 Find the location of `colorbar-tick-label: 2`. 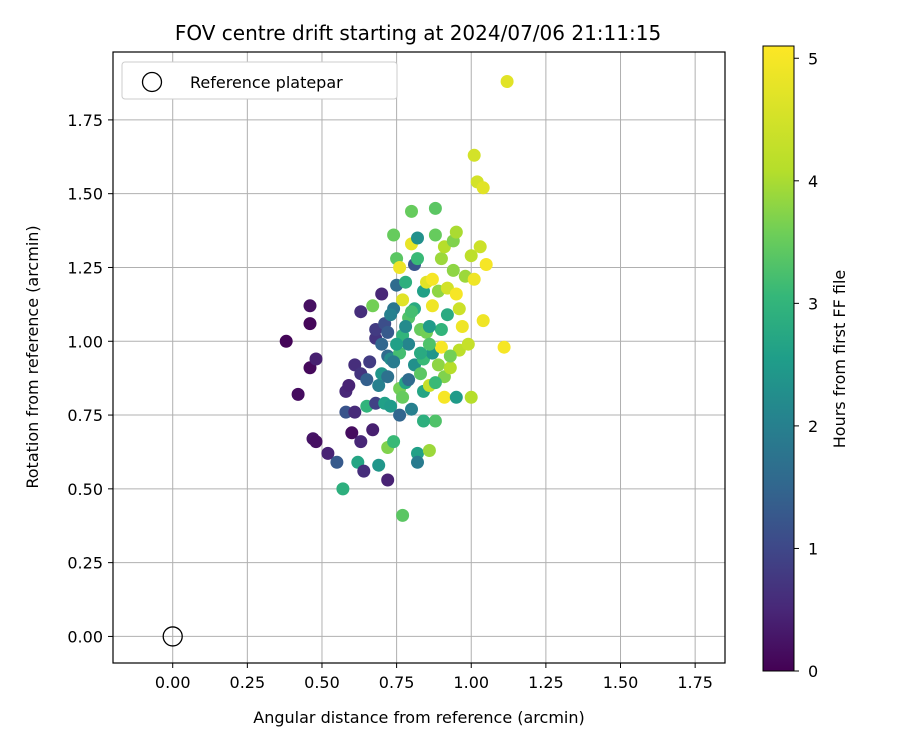

colorbar-tick-label: 2 is located at coordinates (813, 426).